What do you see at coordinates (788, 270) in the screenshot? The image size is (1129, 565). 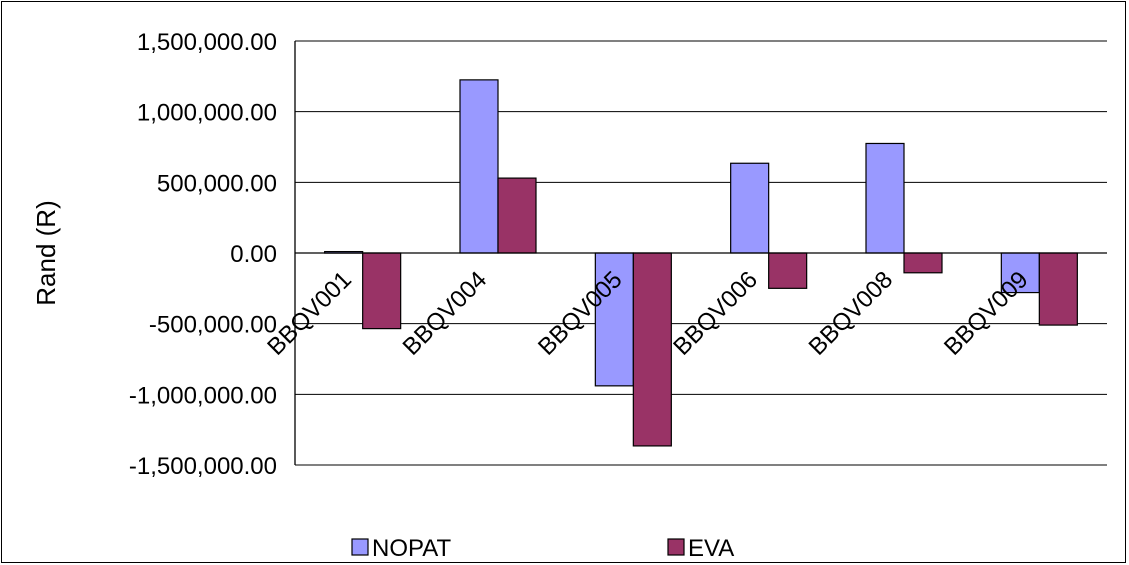 I see `bar-eva-bbqv006` at bounding box center [788, 270].